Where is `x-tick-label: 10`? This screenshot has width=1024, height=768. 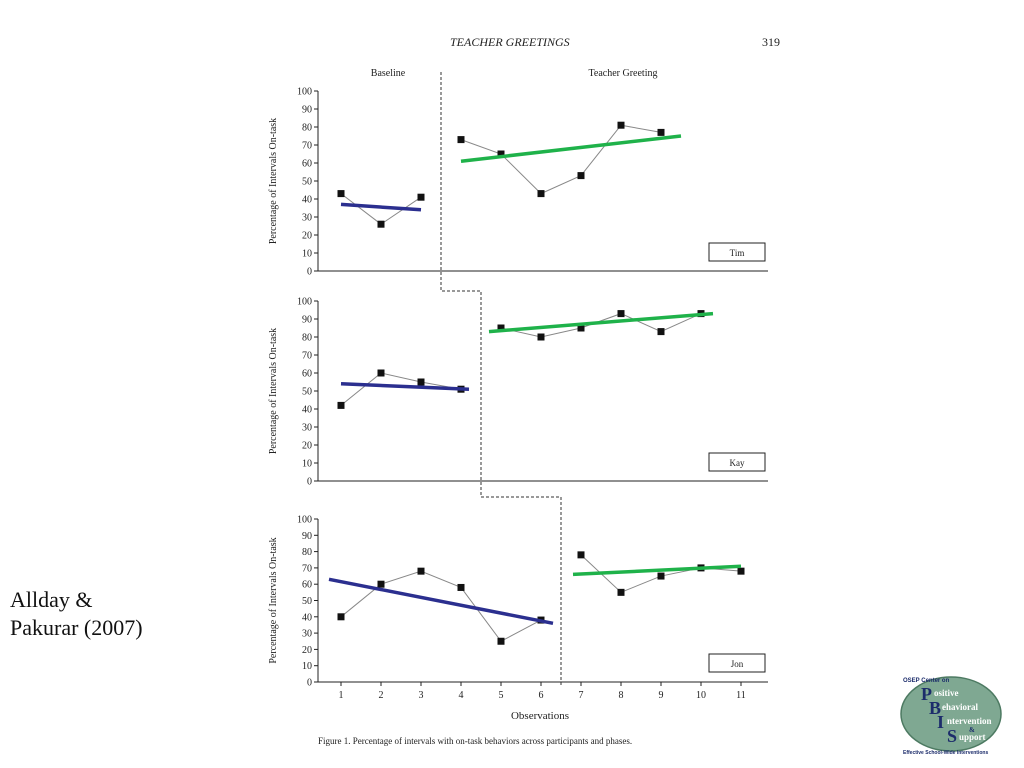 x-tick-label: 10 is located at coordinates (701, 695).